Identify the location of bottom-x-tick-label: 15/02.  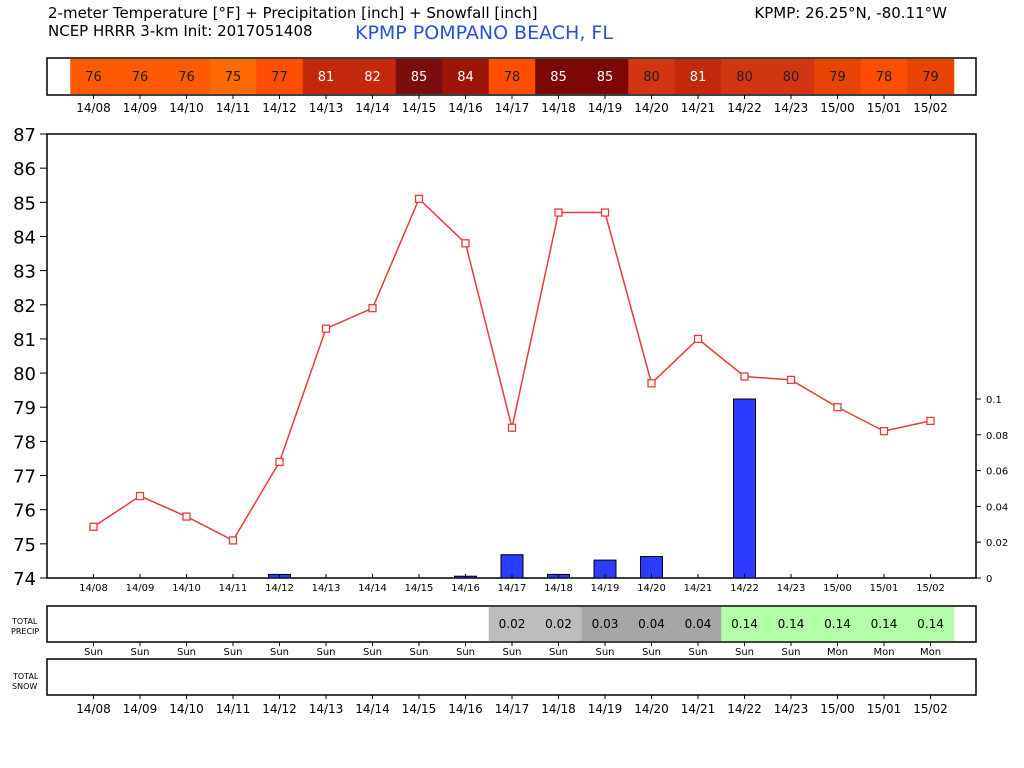
(930, 709).